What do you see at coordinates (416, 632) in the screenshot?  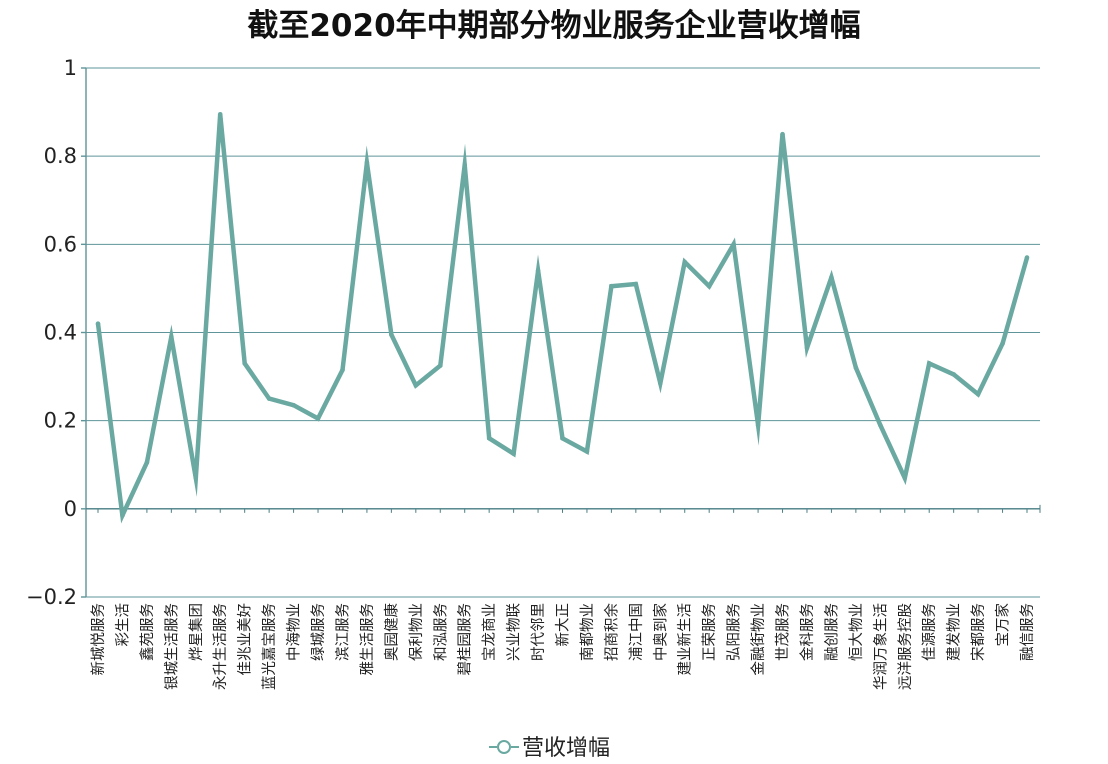 I see `x-tick-label: 保利物业` at bounding box center [416, 632].